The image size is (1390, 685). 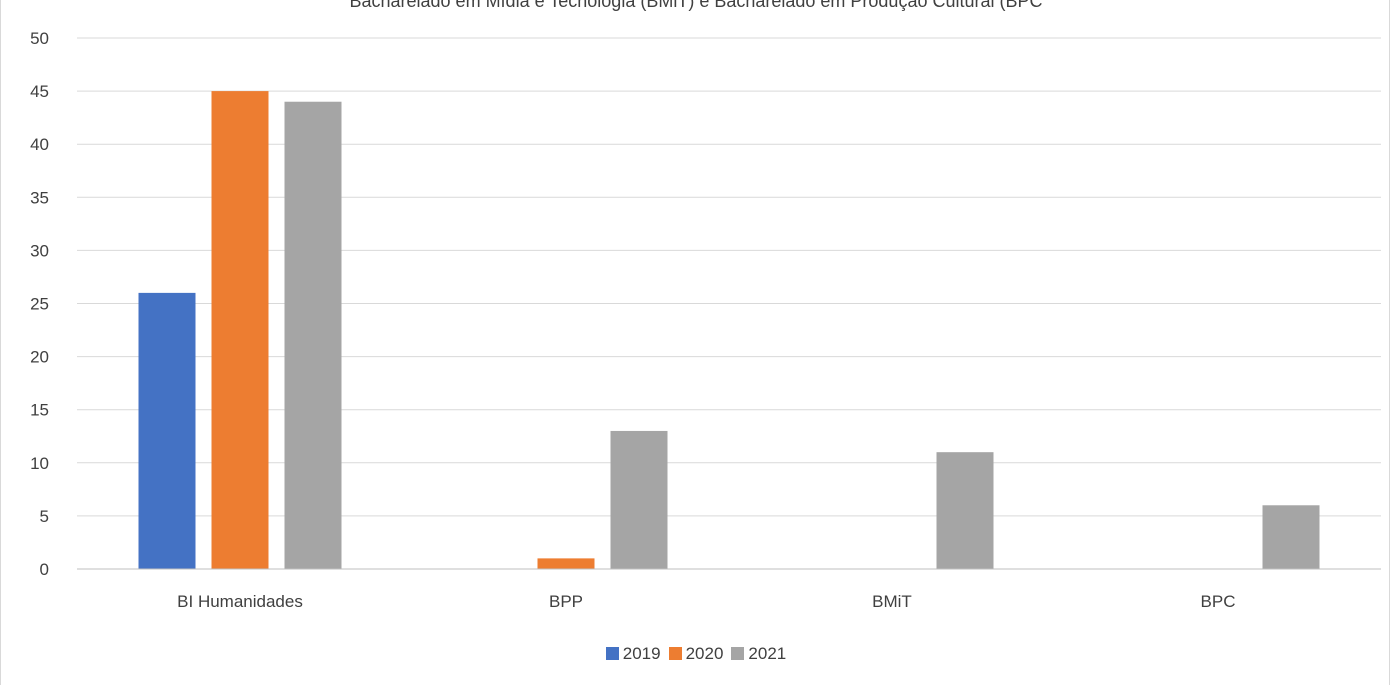 I want to click on y-tick-label: 35, so click(x=39, y=197).